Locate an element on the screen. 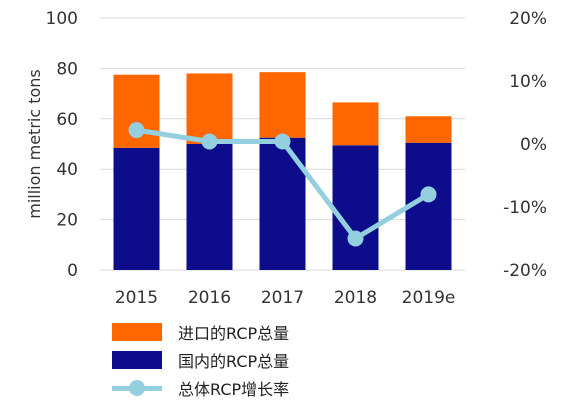 This screenshot has height=406, width=567. y-tick-label: 80 is located at coordinates (67, 69).